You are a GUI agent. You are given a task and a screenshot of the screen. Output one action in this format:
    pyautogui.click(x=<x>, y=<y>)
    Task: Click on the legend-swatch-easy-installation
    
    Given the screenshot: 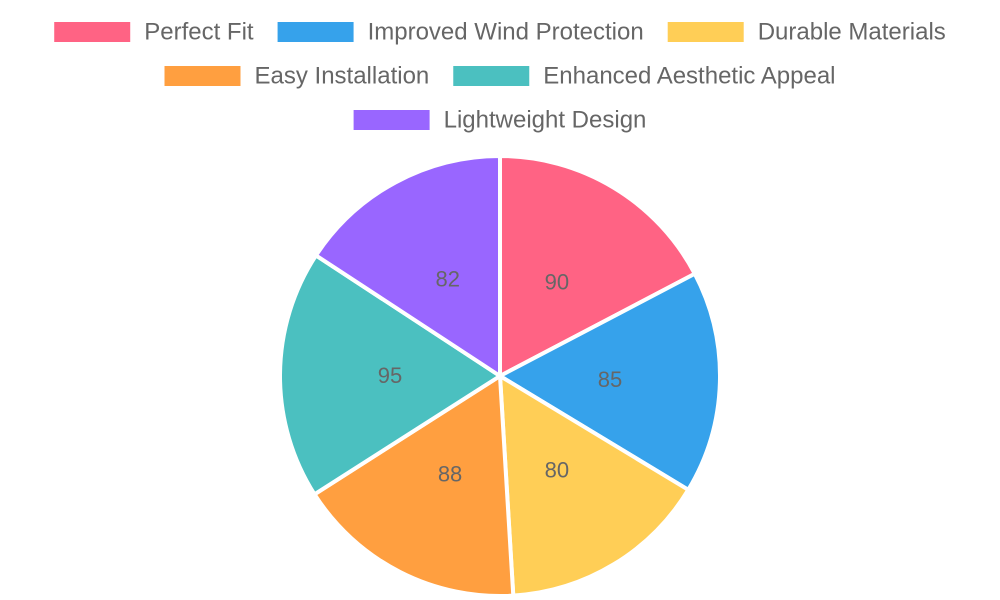 What is the action you would take?
    pyautogui.click(x=202, y=76)
    